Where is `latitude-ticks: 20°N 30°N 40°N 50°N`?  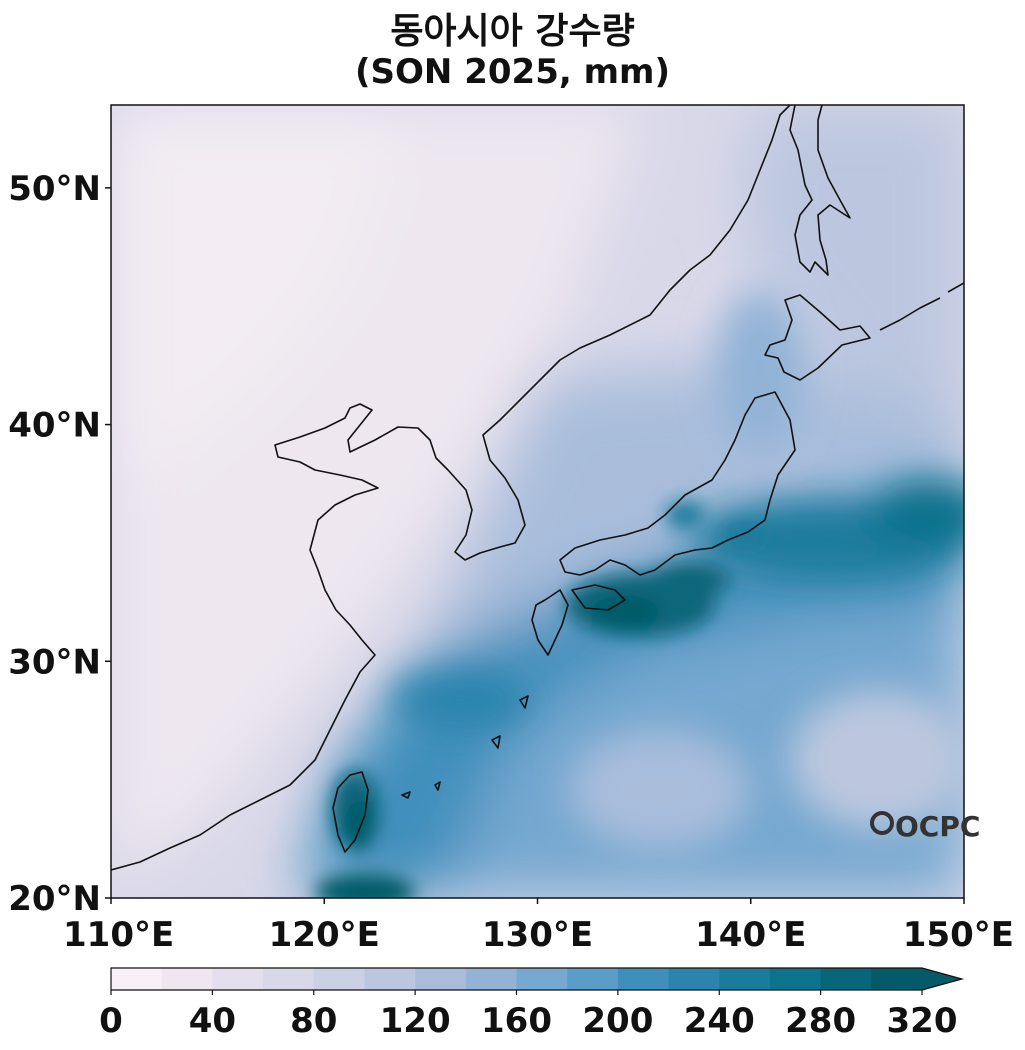 latitude-ticks: 20°N 30°N 40°N 50°N is located at coordinates (59, 544).